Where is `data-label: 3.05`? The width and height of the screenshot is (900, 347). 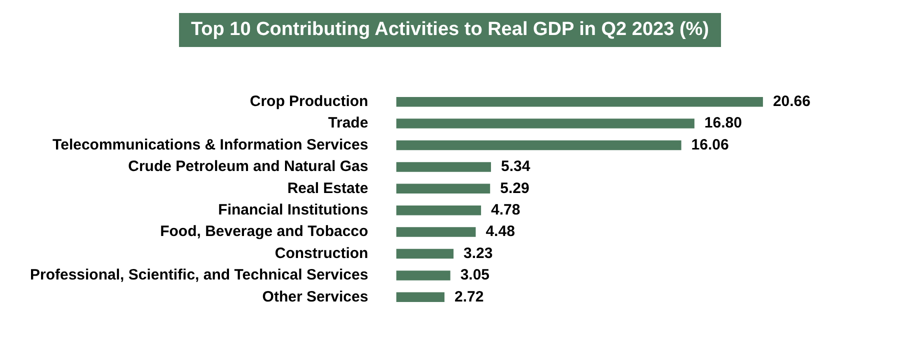 data-label: 3.05 is located at coordinates (475, 275).